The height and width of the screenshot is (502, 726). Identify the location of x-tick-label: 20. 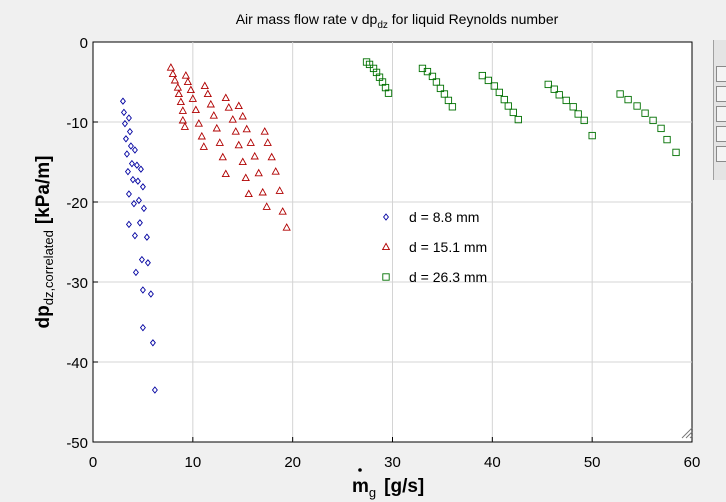
(292, 462).